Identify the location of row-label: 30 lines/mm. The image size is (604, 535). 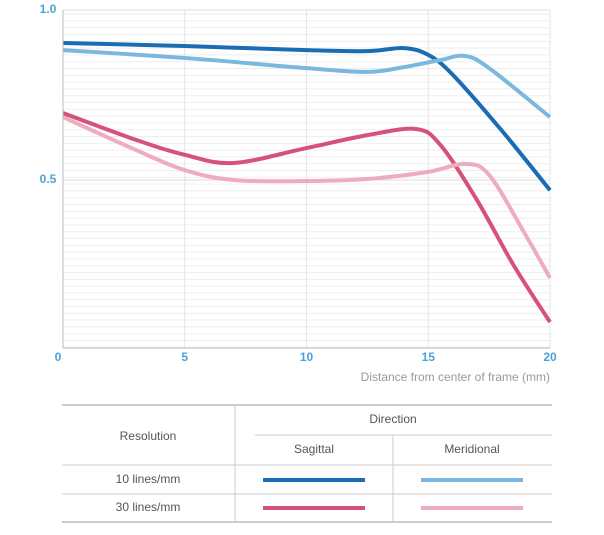
(148, 507).